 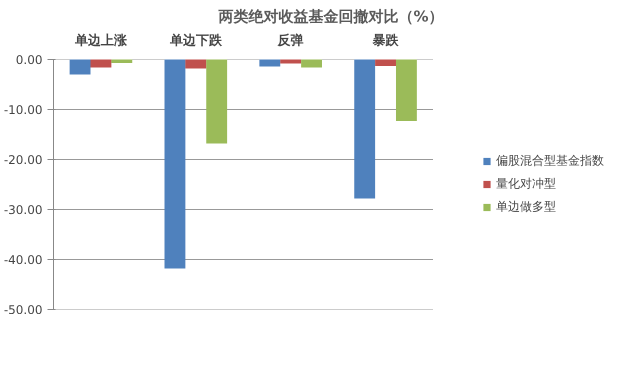 I want to click on x-tick-label: 单边上涨, so click(x=101, y=40).